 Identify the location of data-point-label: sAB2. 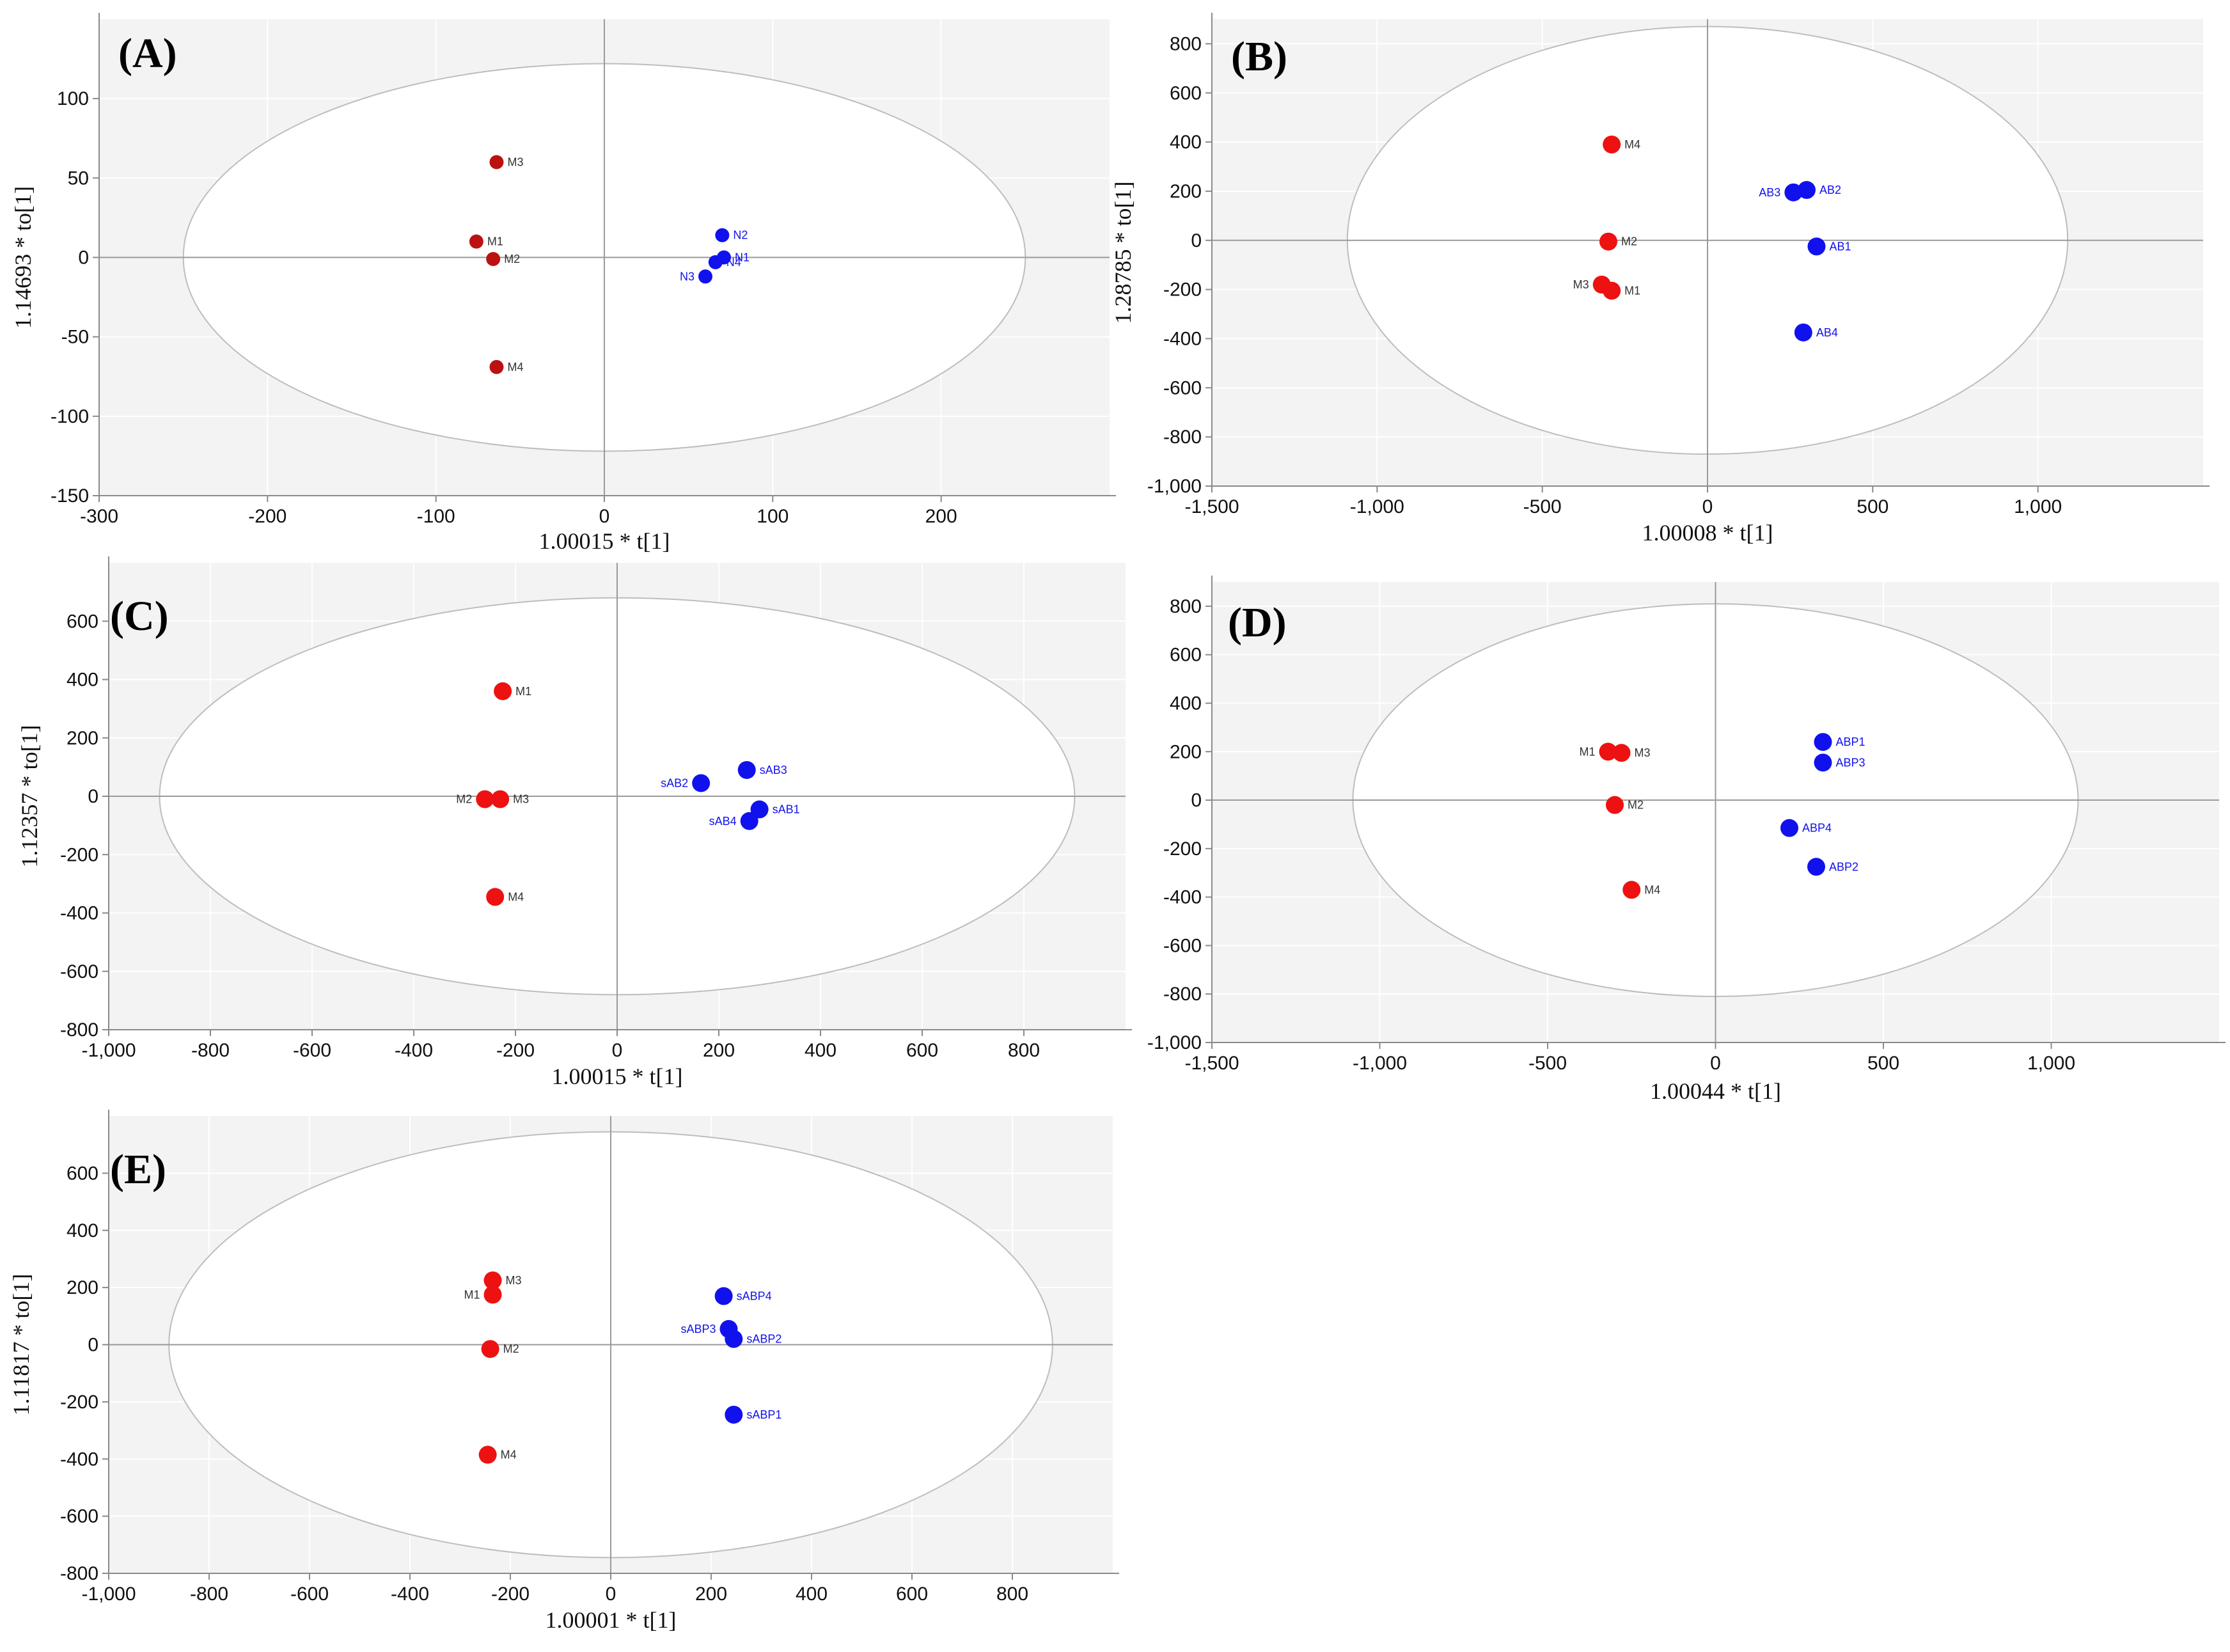
(674, 783).